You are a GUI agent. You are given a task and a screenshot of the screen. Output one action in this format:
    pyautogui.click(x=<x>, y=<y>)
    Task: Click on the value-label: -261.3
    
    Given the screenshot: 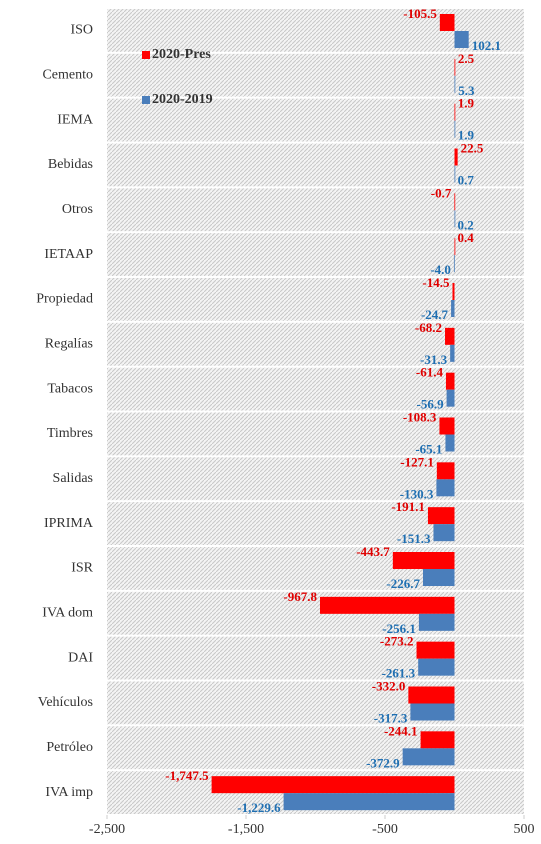 What is the action you would take?
    pyautogui.click(x=399, y=673)
    